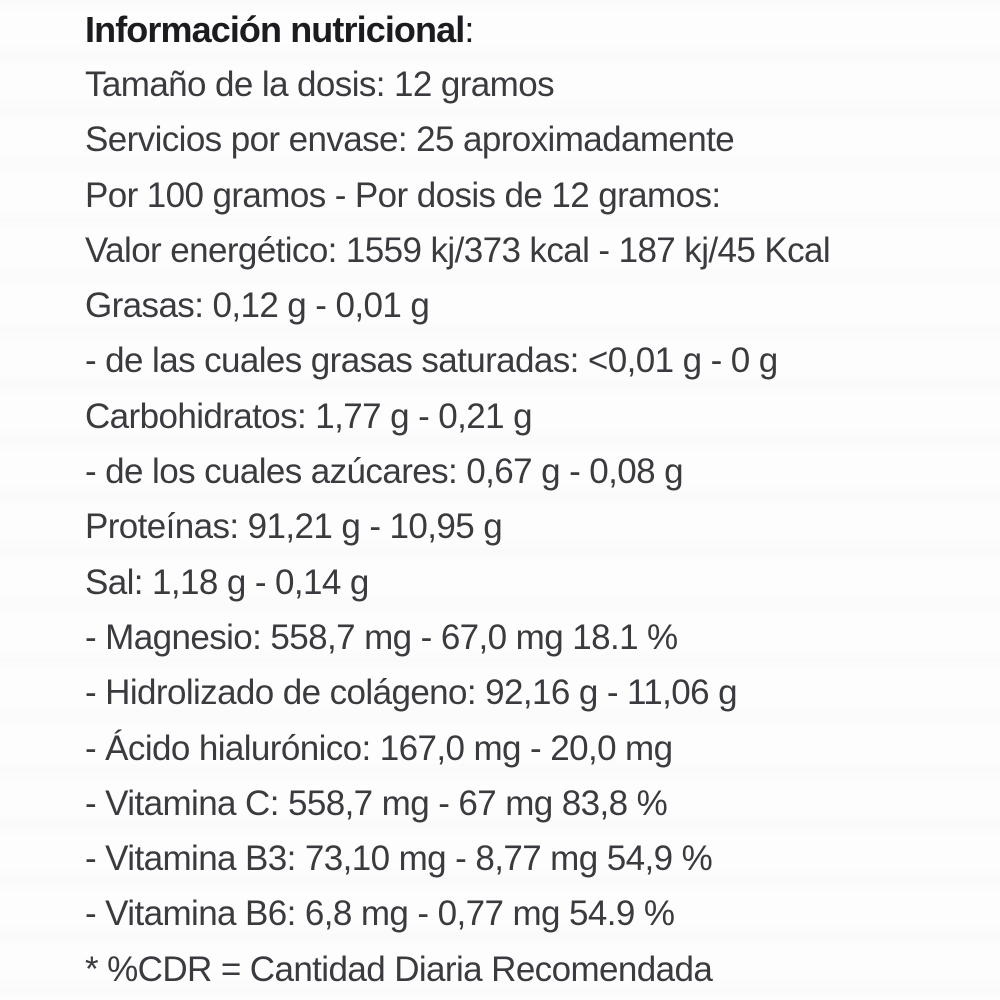 This screenshot has width=1000, height=1000. What do you see at coordinates (410, 140) in the screenshot?
I see `line-servings-per-container: Servicios por envase: 25 aproximadamente` at bounding box center [410, 140].